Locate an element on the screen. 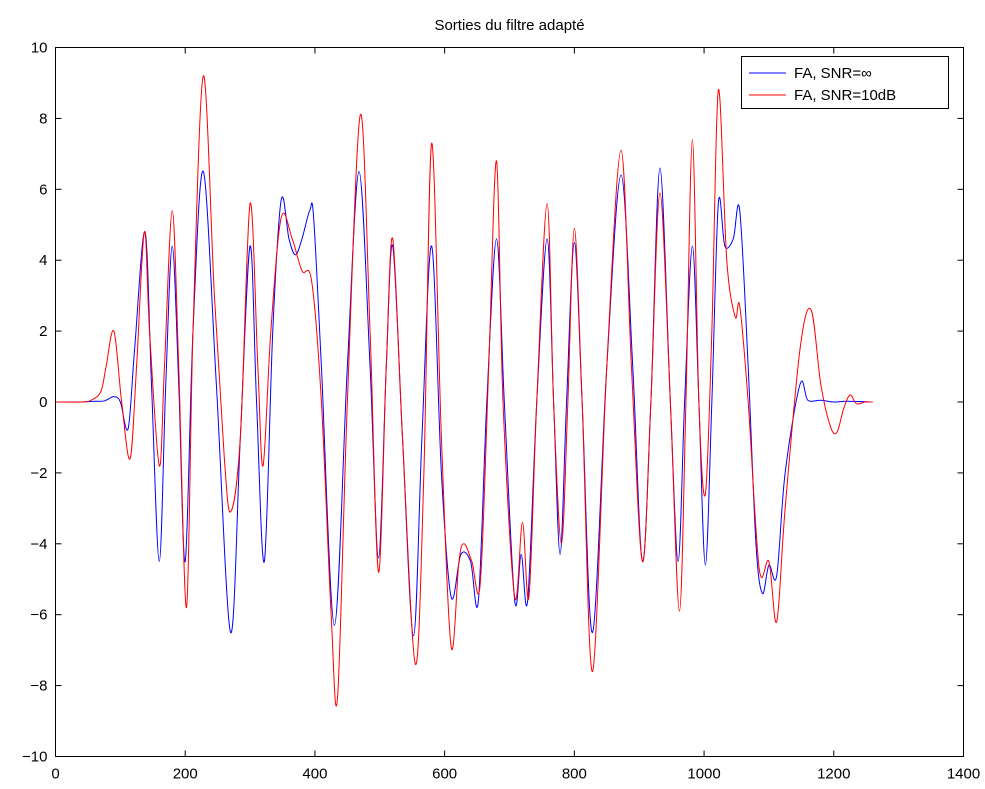  y-tick-label: 4 is located at coordinates (43, 260).